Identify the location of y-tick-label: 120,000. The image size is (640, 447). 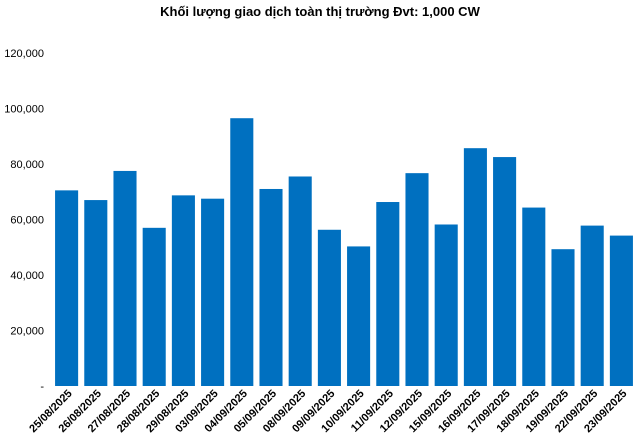
(24, 54).